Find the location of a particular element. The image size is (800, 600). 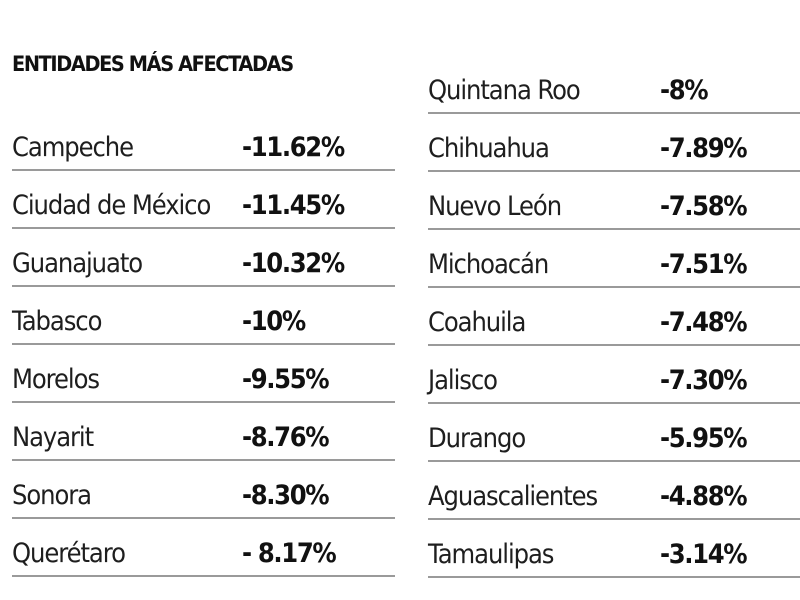

state-percentage: -7.30% is located at coordinates (704, 380).